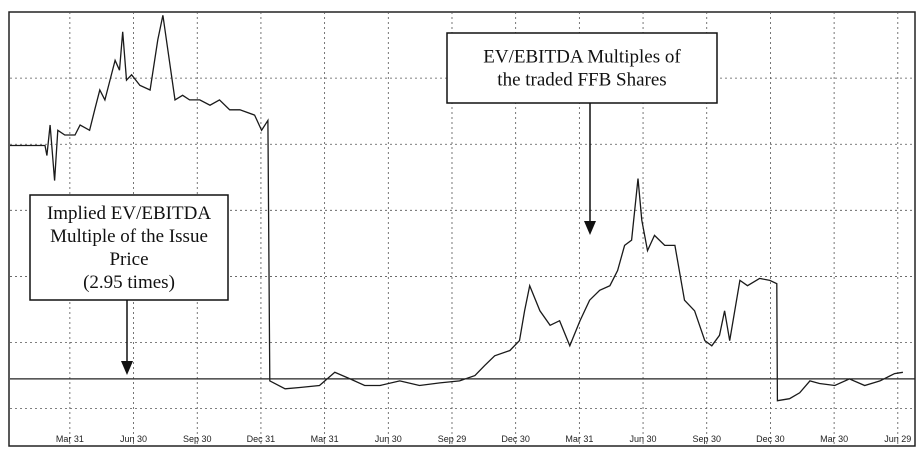  I want to click on annotation-text: EV/EBITDA Multiples of, so click(582, 57).